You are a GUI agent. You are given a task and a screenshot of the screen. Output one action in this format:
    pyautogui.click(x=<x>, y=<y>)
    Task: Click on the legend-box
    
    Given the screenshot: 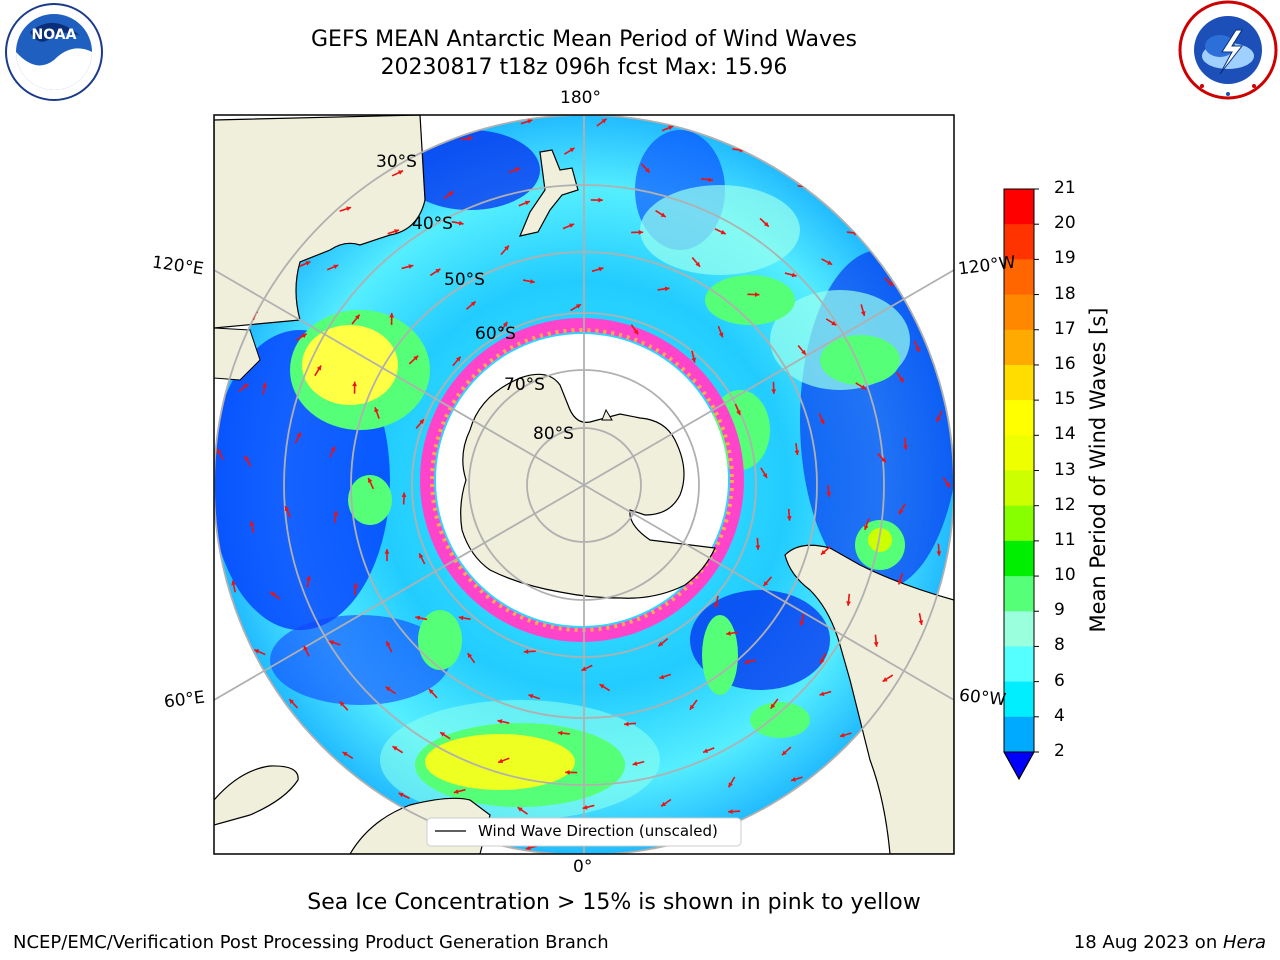 What is the action you would take?
    pyautogui.click(x=584, y=832)
    